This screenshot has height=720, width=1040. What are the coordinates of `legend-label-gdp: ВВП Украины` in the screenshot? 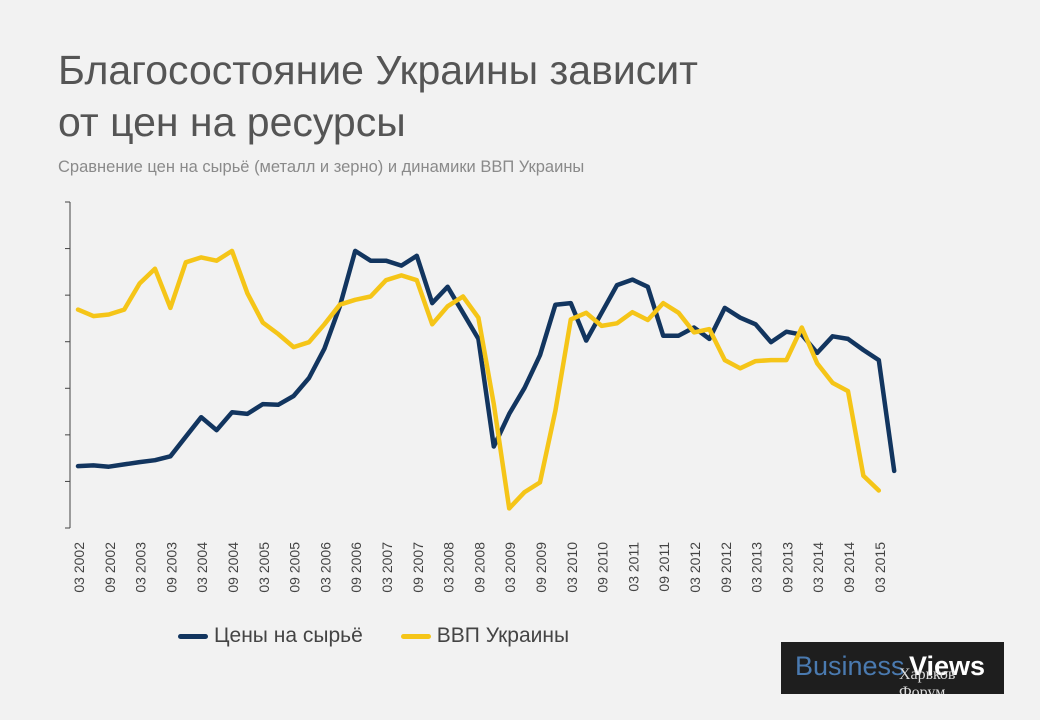 It's located at (503, 635).